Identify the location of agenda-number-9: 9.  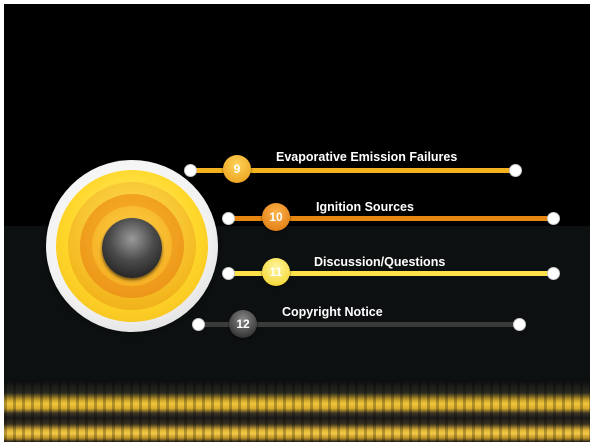
(237, 169).